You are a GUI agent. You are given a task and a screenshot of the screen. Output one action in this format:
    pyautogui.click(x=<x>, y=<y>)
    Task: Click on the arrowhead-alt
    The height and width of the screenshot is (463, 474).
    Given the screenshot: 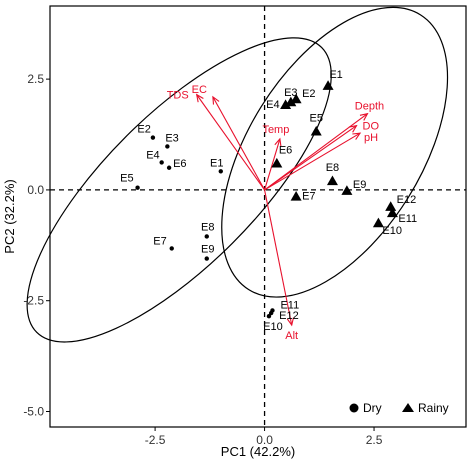 What is the action you would take?
    pyautogui.click(x=290, y=322)
    